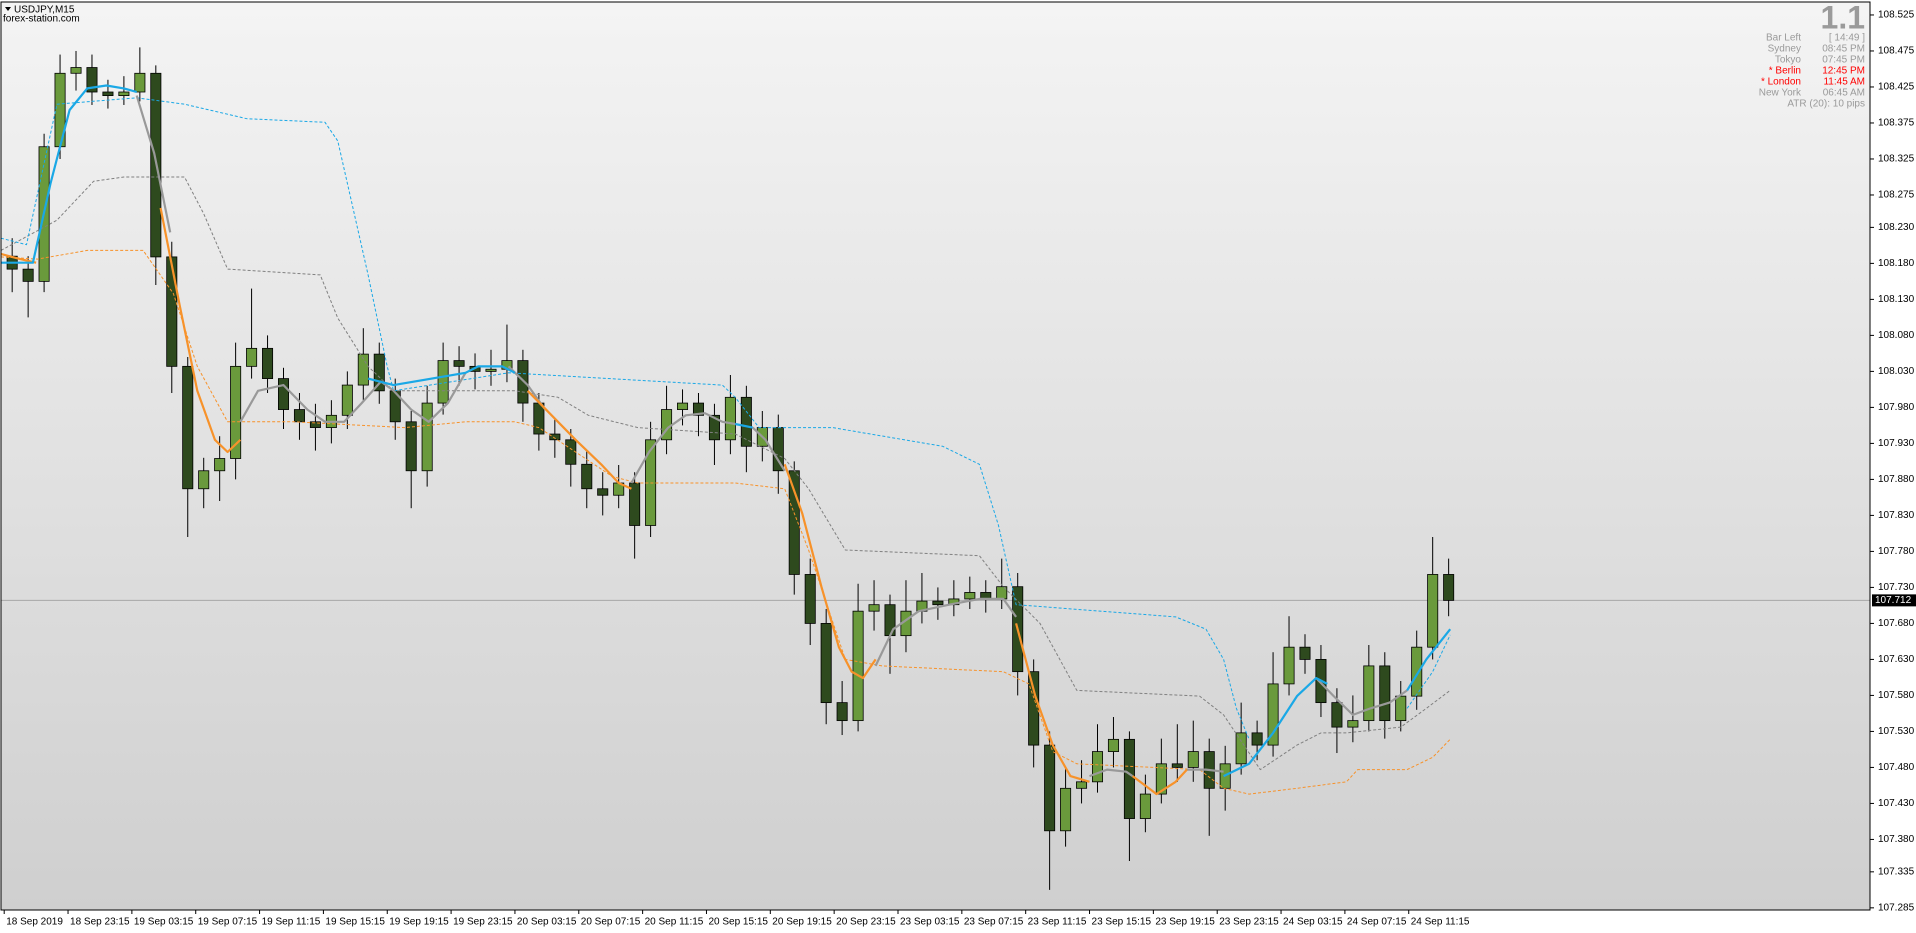 The image size is (1916, 933). What do you see at coordinates (1896, 623) in the screenshot?
I see `y-tick-label: 107.680` at bounding box center [1896, 623].